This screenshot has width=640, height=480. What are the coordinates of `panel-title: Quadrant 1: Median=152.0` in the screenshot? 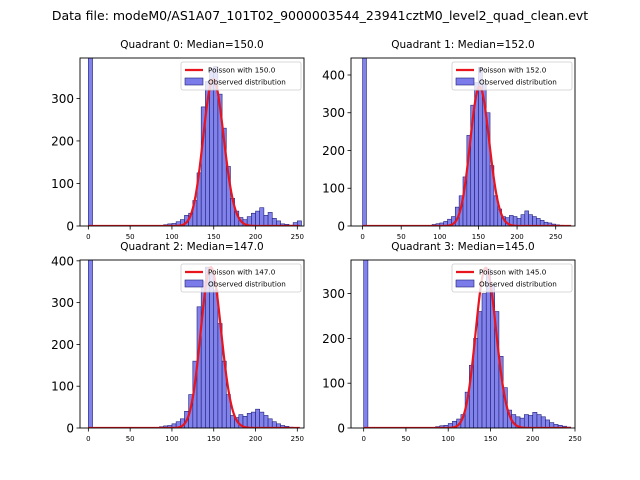 It's located at (462, 45).